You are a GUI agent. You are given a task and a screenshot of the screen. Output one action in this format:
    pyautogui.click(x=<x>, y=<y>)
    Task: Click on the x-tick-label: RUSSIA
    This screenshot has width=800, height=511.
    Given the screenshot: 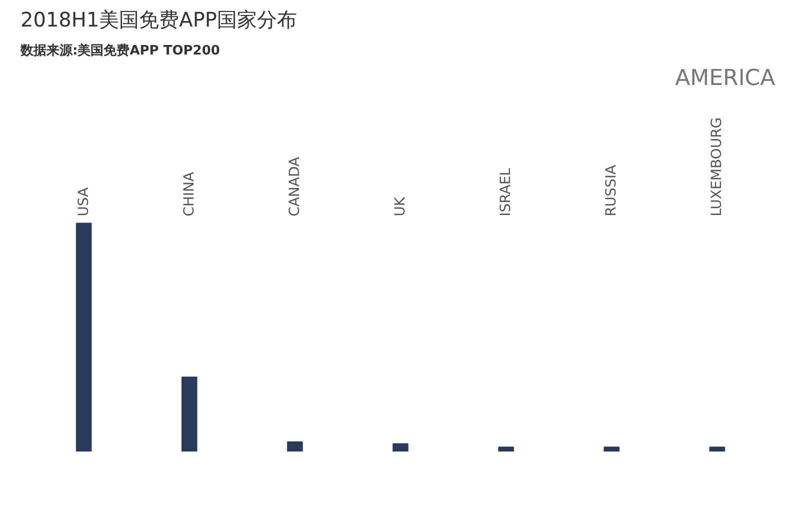 What is the action you would take?
    pyautogui.click(x=612, y=190)
    